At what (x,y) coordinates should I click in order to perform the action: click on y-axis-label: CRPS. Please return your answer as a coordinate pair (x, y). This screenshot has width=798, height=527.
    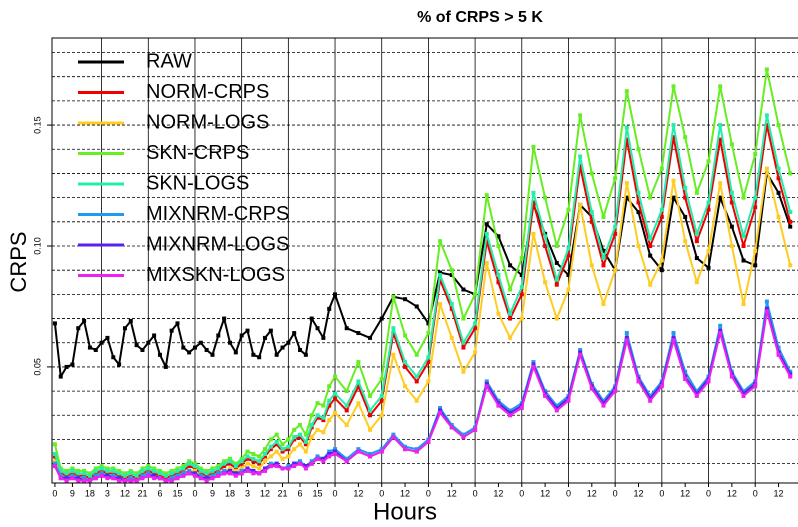
    Looking at the image, I should click on (18, 261).